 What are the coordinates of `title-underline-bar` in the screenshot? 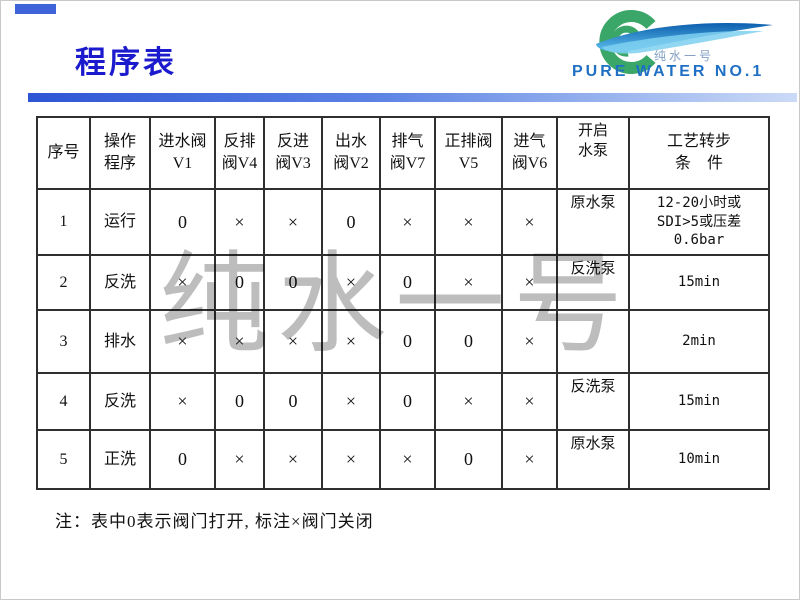 It's located at (412, 97).